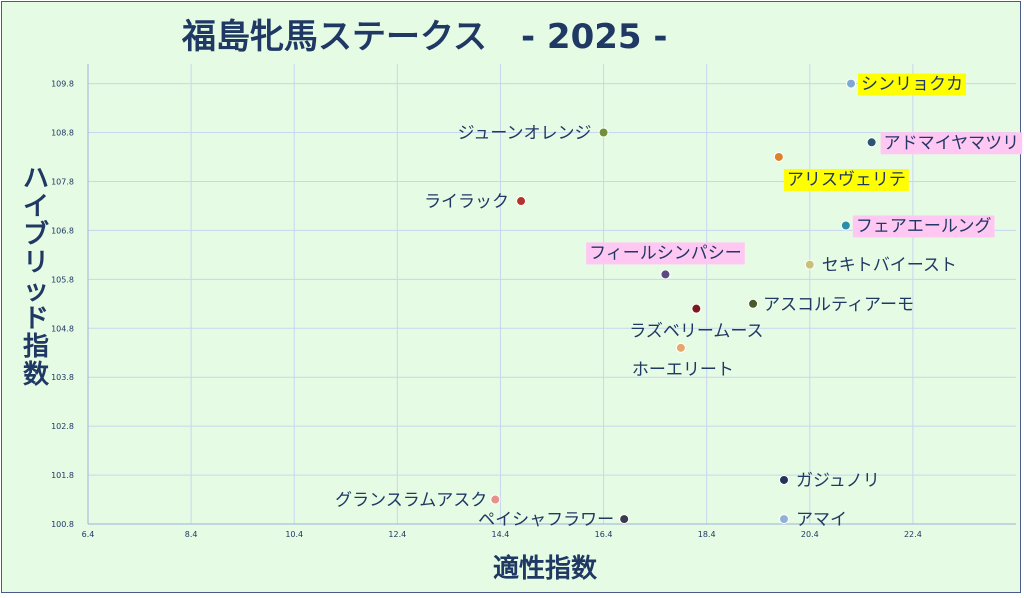  Describe the element at coordinates (62, 84) in the screenshot. I see `y-tick-label: 109.8` at that location.